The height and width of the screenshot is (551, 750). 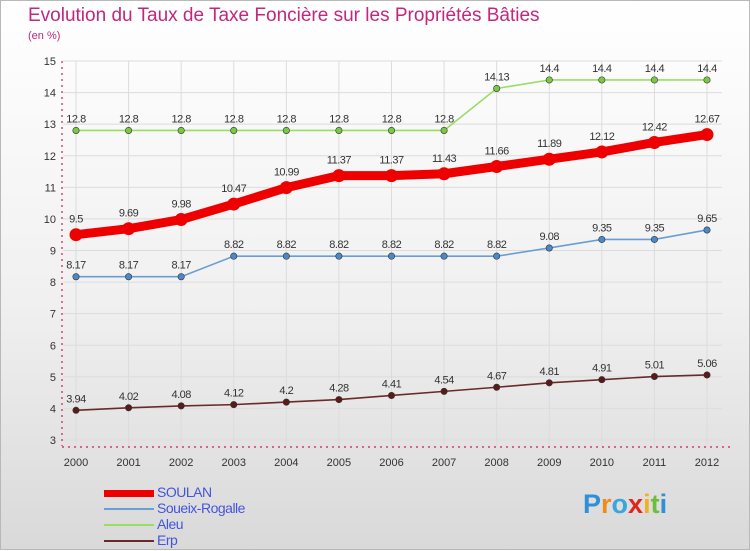 I want to click on legend-label: Aleu, so click(x=170, y=524).